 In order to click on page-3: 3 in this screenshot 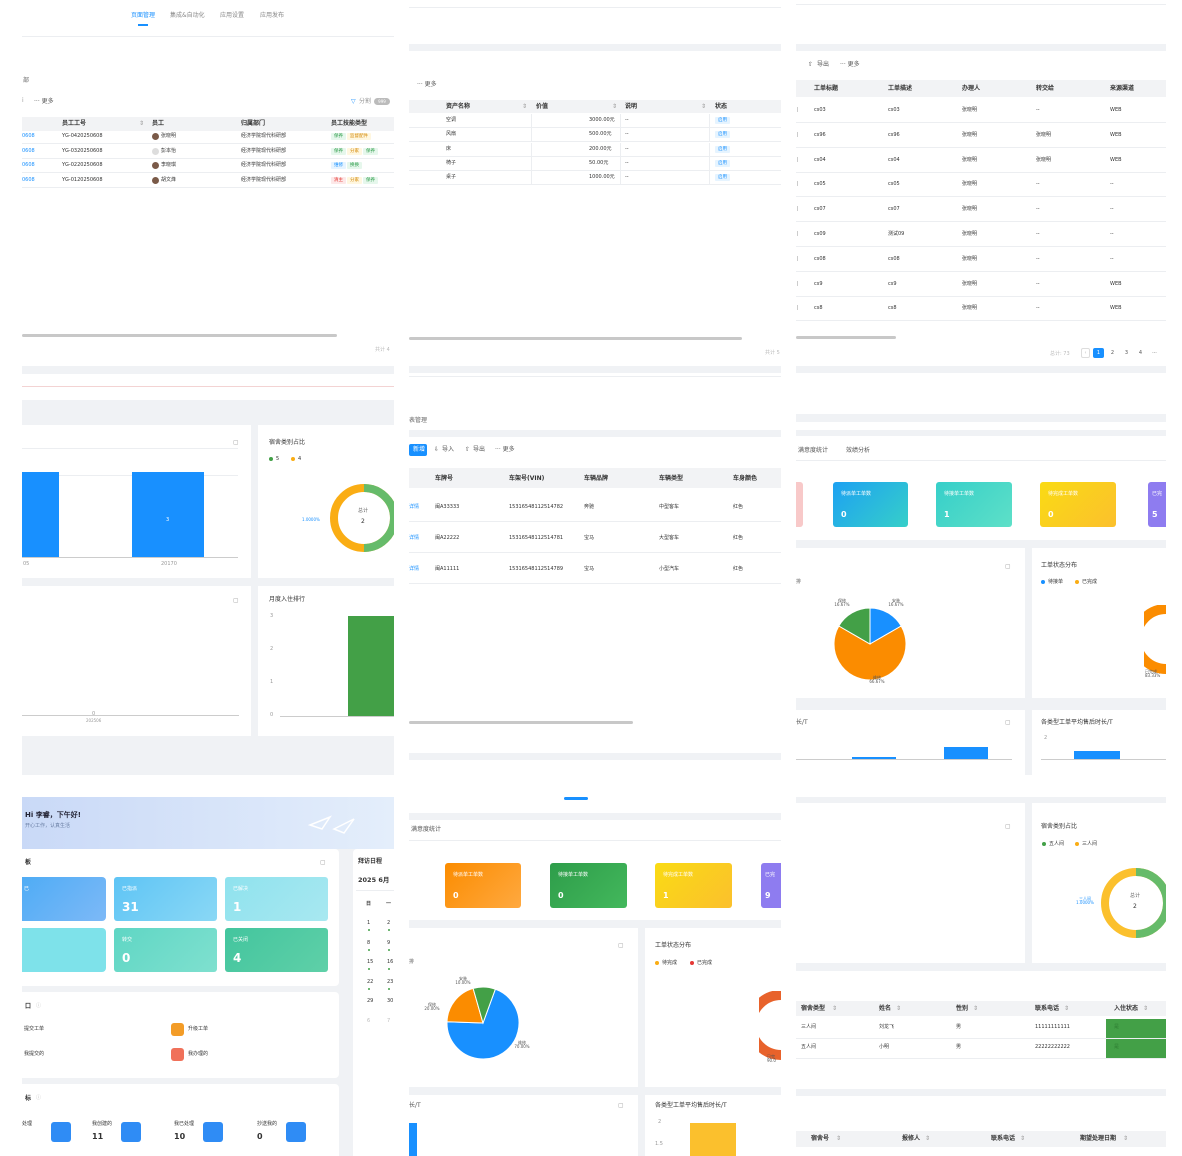, I will do `click(1126, 353)`.